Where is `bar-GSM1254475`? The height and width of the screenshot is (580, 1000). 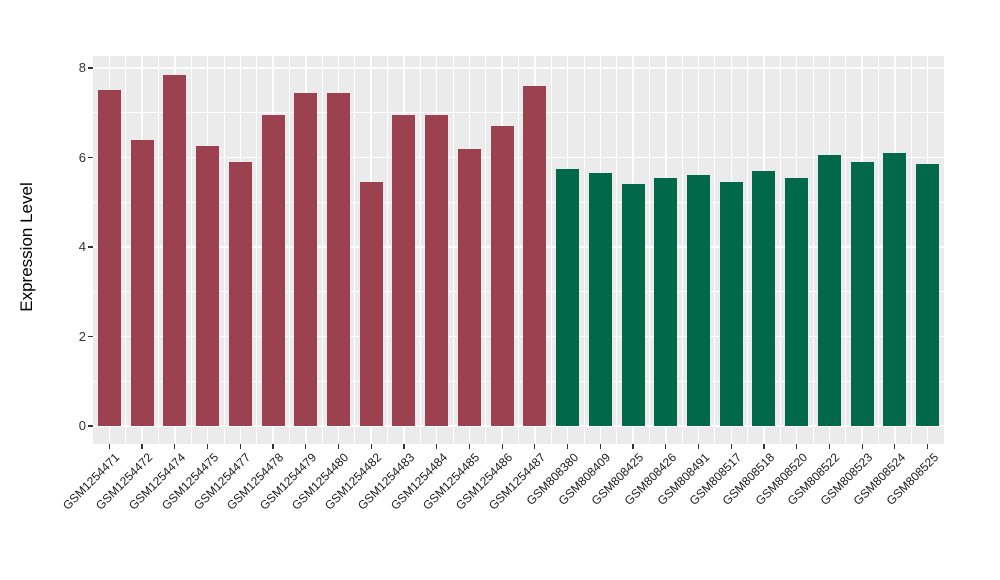
bar-GSM1254475 is located at coordinates (208, 286).